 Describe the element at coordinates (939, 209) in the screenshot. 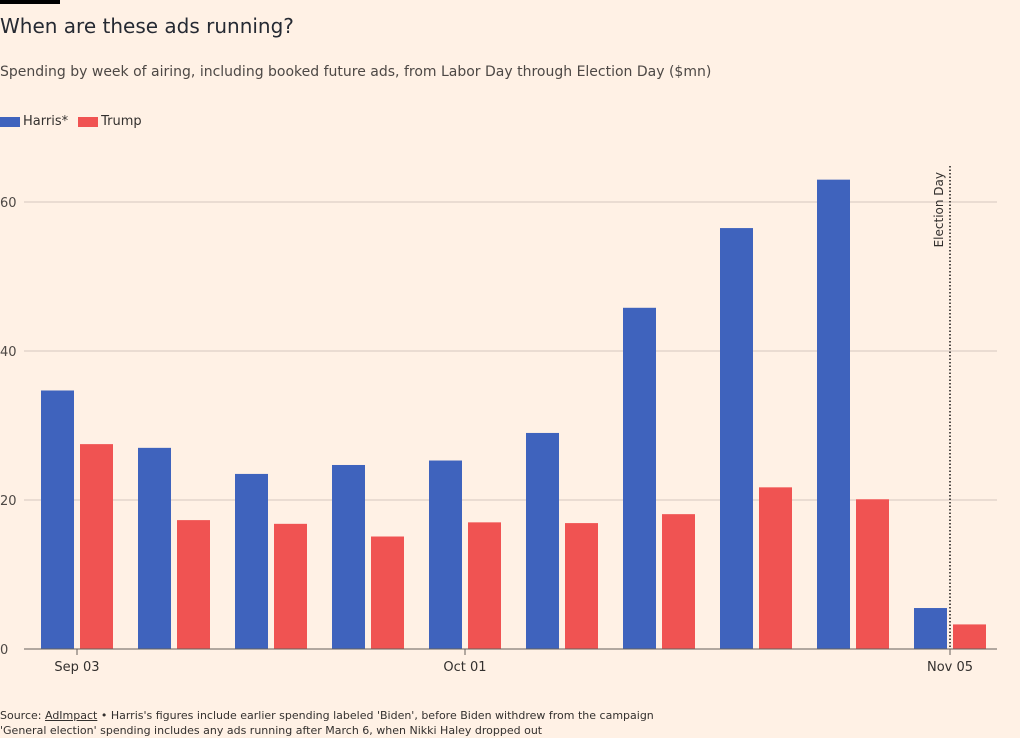

I see `election-day-label: Election Day` at that location.